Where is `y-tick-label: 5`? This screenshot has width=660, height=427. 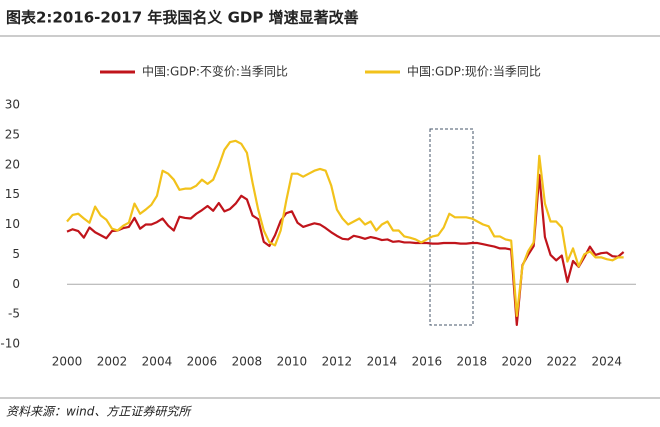
y-tick-label: 5 is located at coordinates (16, 254).